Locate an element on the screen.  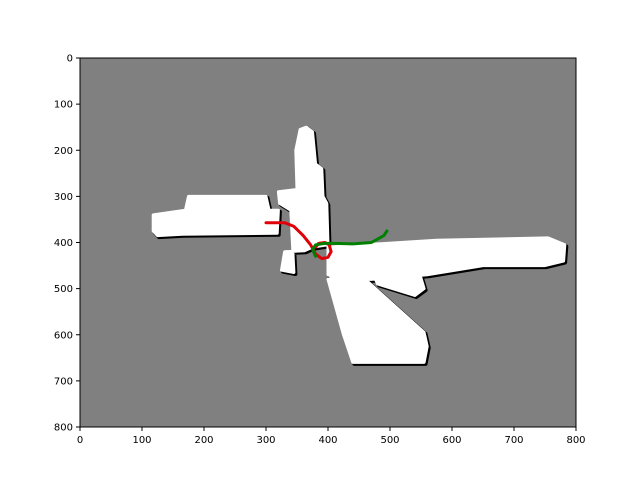
x-tick-label: 500 is located at coordinates (389, 440).